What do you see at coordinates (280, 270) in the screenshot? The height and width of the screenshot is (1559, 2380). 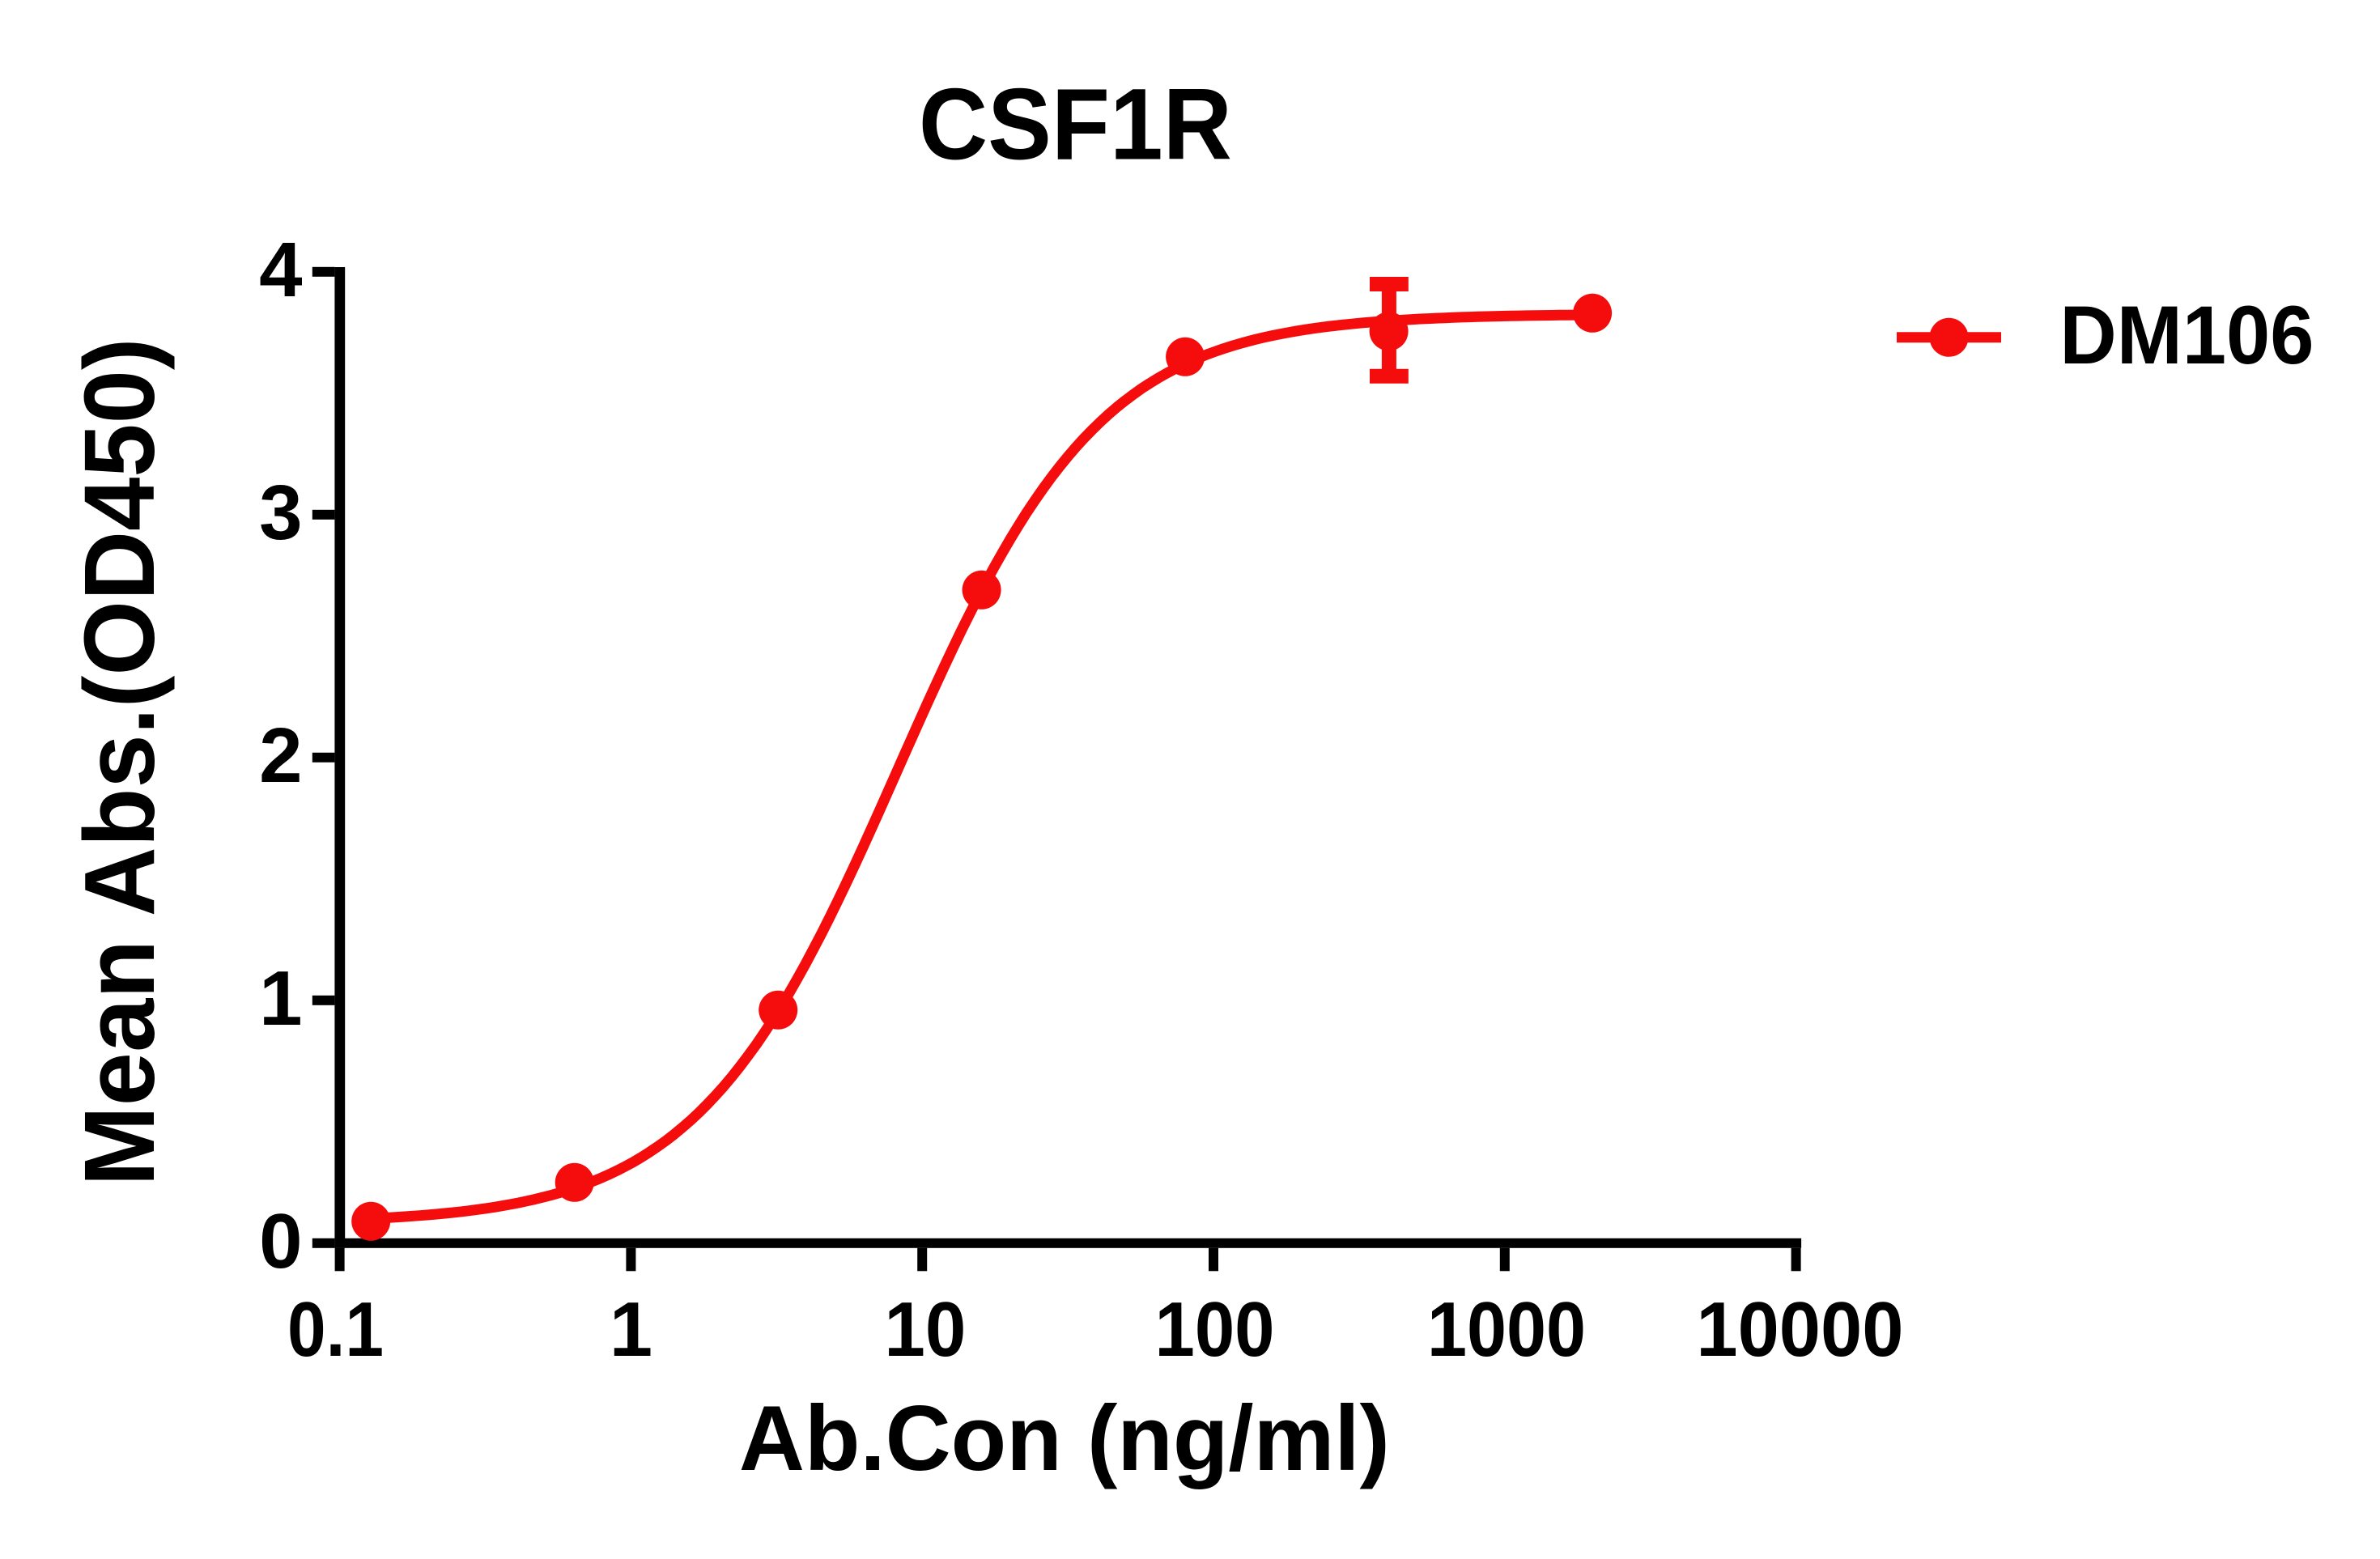 I see `svg-text: 4` at bounding box center [280, 270].